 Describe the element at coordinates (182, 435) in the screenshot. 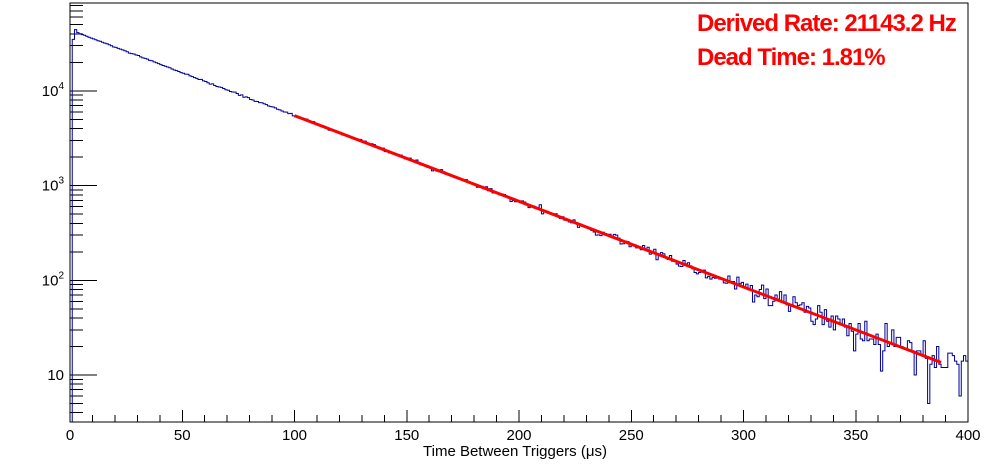

I see `x-tick-label: 50` at that location.